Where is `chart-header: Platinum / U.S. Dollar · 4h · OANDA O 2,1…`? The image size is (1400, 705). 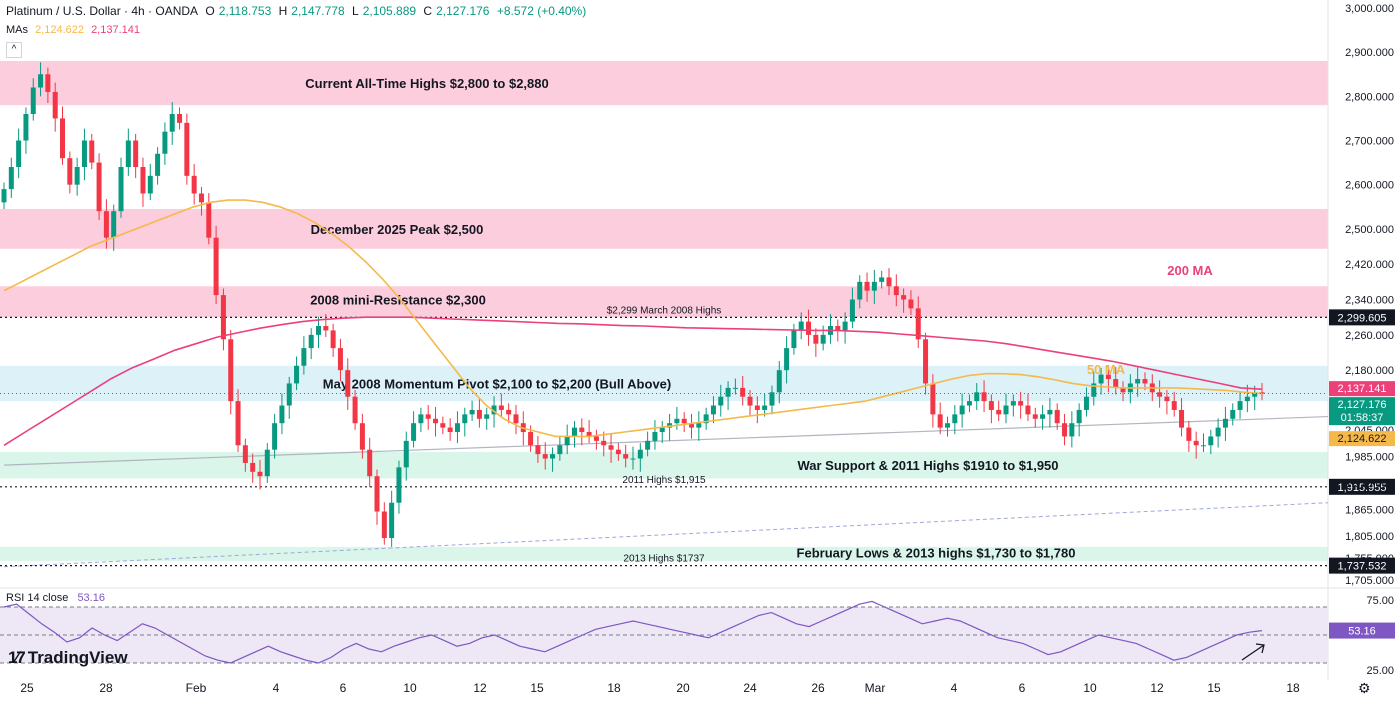
chart-header: Platinum / U.S. Dollar · 4h · OANDA O 2,1… is located at coordinates (298, 11).